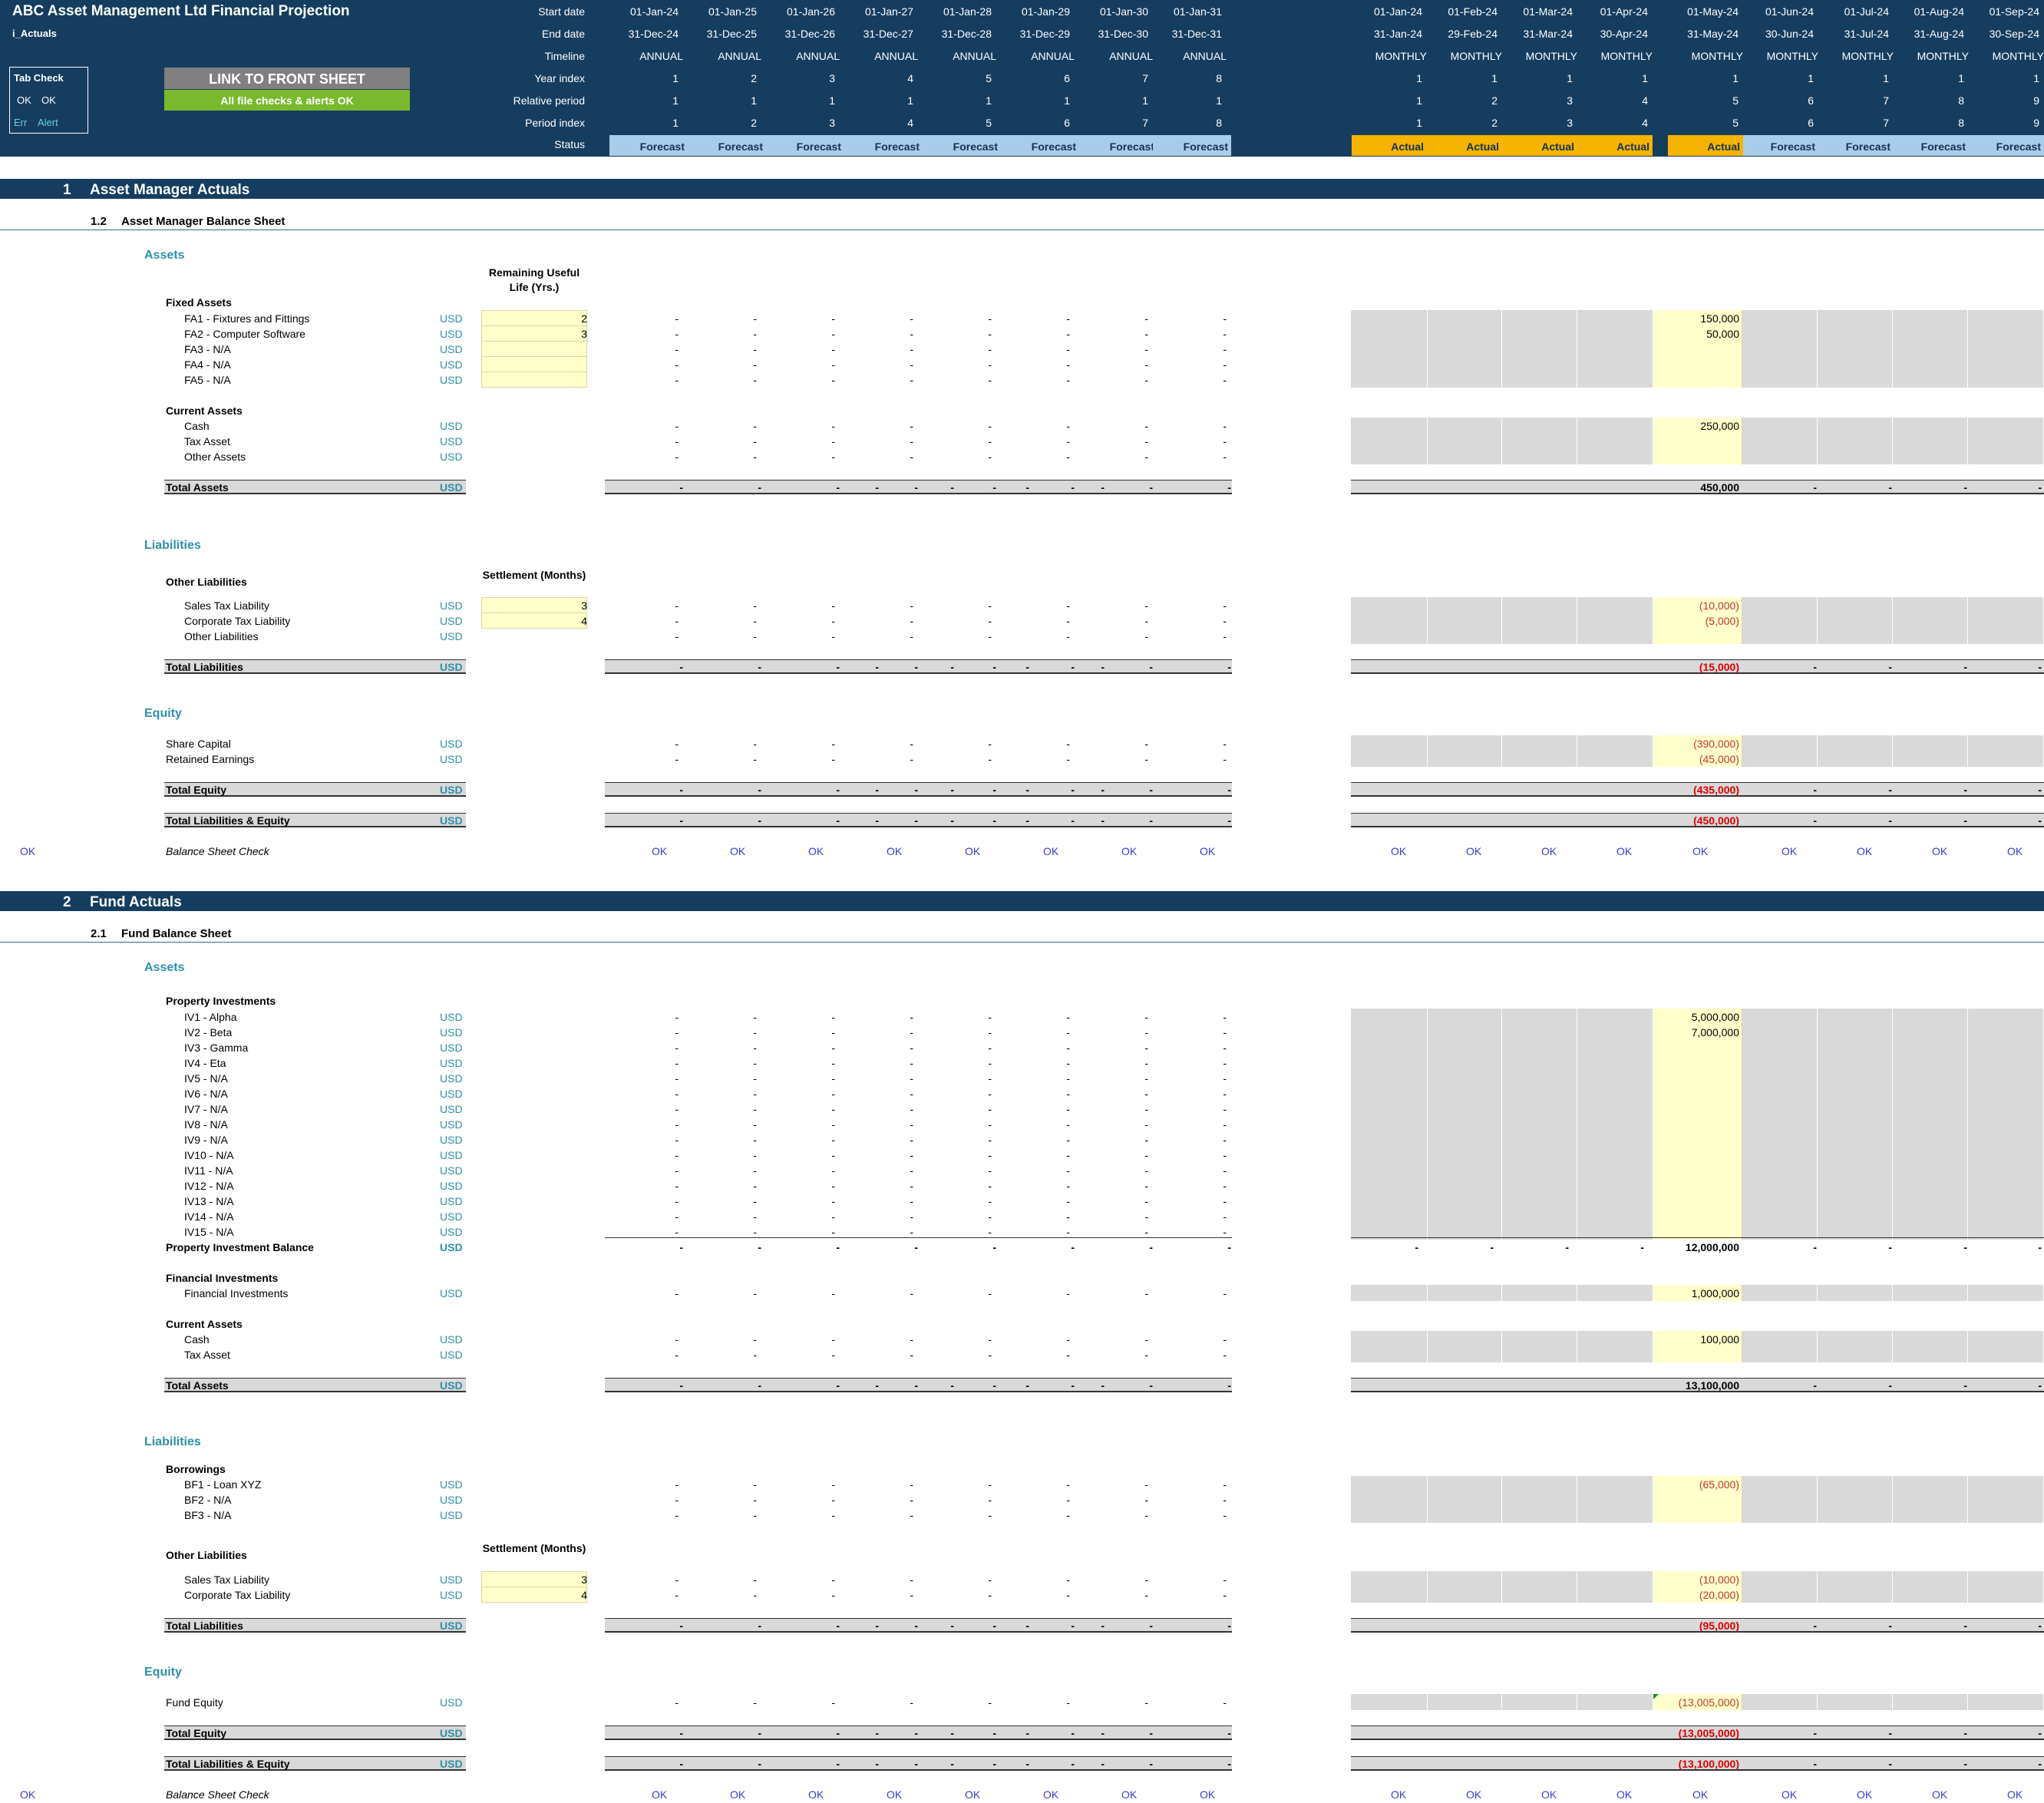 The height and width of the screenshot is (1803, 2044). I want to click on monthly-rel-6: 7, so click(1886, 100).